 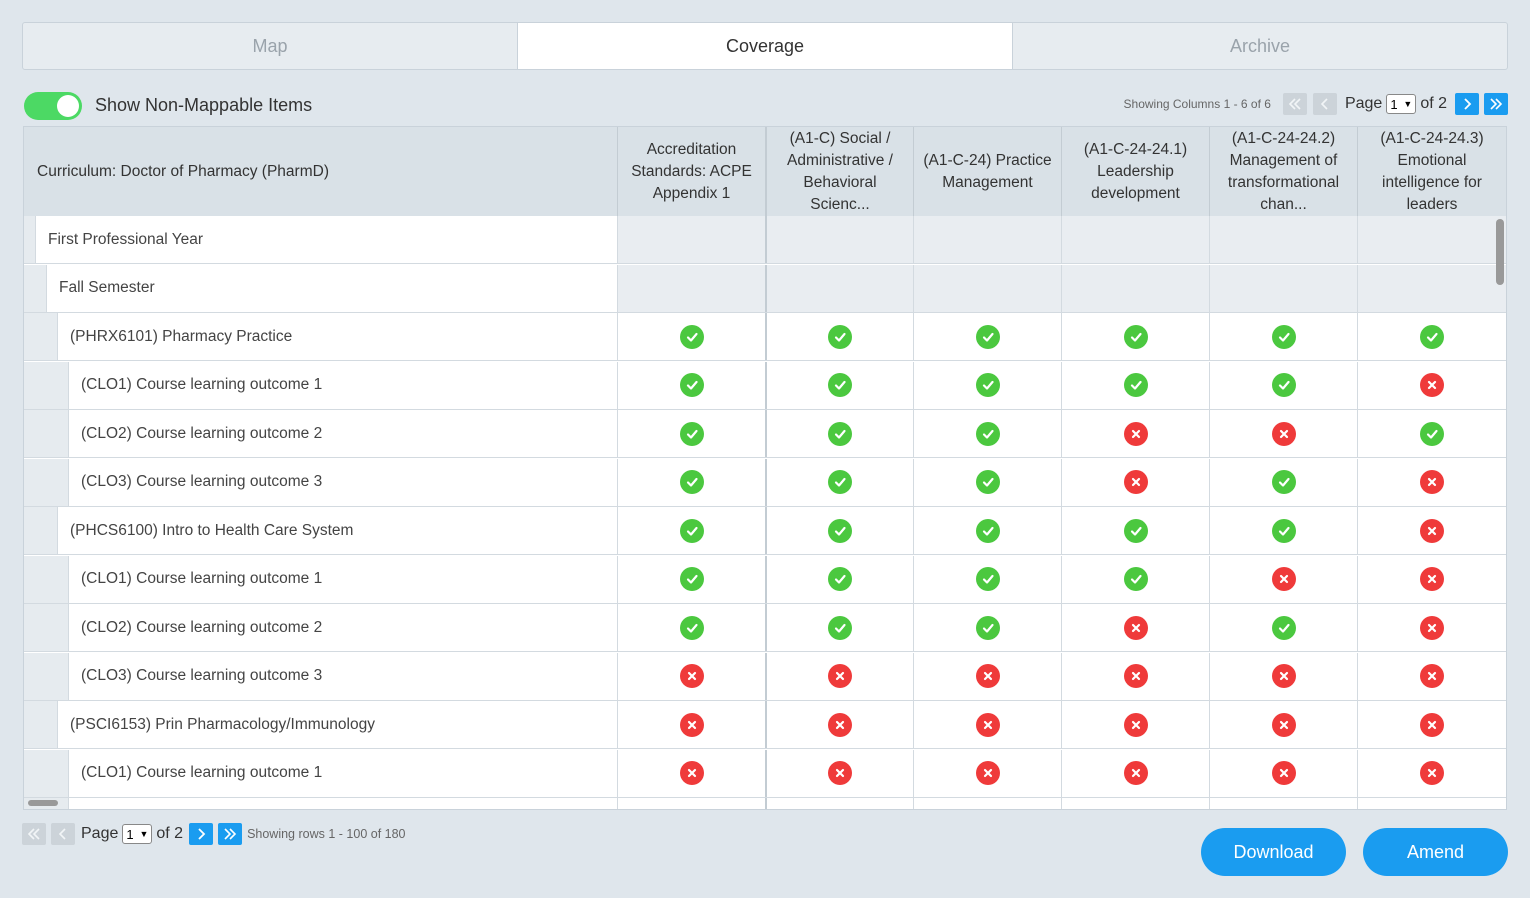 What do you see at coordinates (1135, 171) in the screenshot?
I see `column-header: (A1-C-24-24.1) Leadership development` at bounding box center [1135, 171].